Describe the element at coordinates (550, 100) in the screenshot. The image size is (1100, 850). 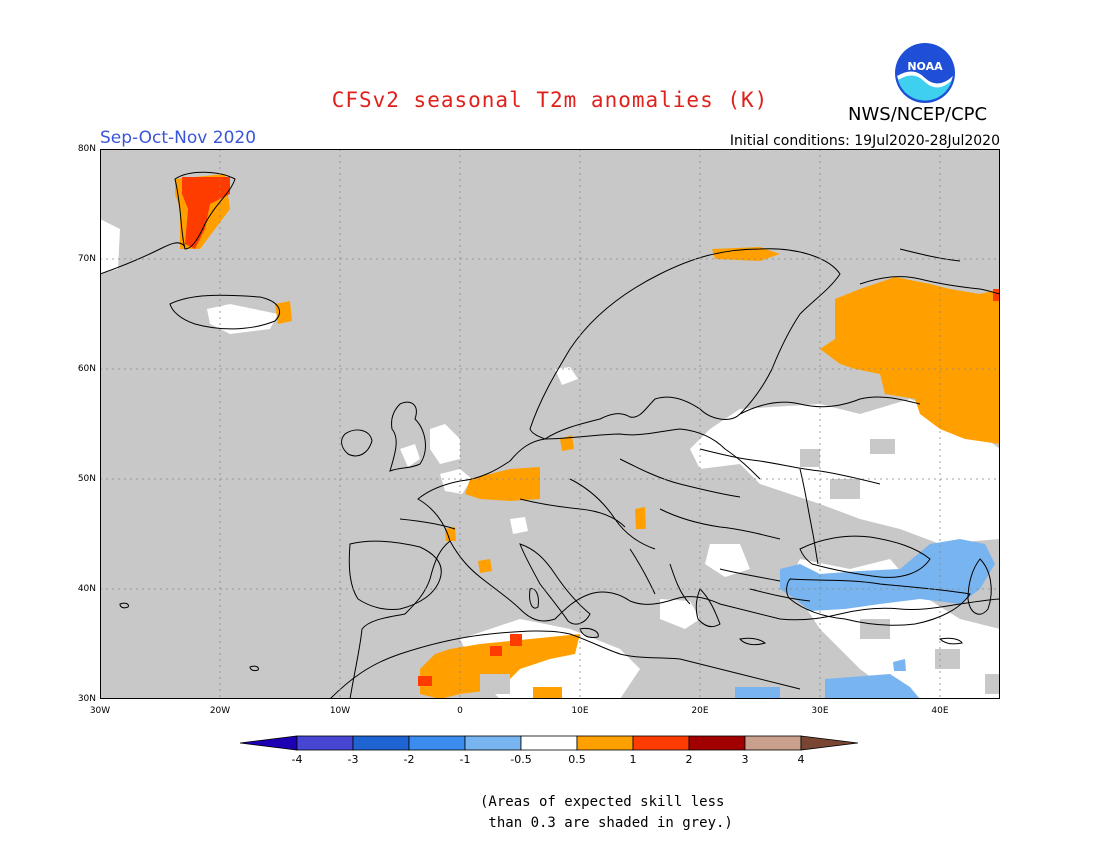
I see `map-title: CFSv2 seasonal T2m anomalies (K)` at that location.